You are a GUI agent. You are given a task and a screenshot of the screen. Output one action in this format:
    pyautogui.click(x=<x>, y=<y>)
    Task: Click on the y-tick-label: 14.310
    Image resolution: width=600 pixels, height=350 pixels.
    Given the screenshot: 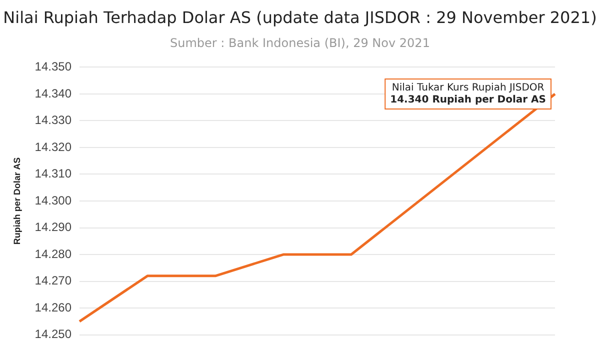 What is the action you would take?
    pyautogui.click(x=53, y=173)
    